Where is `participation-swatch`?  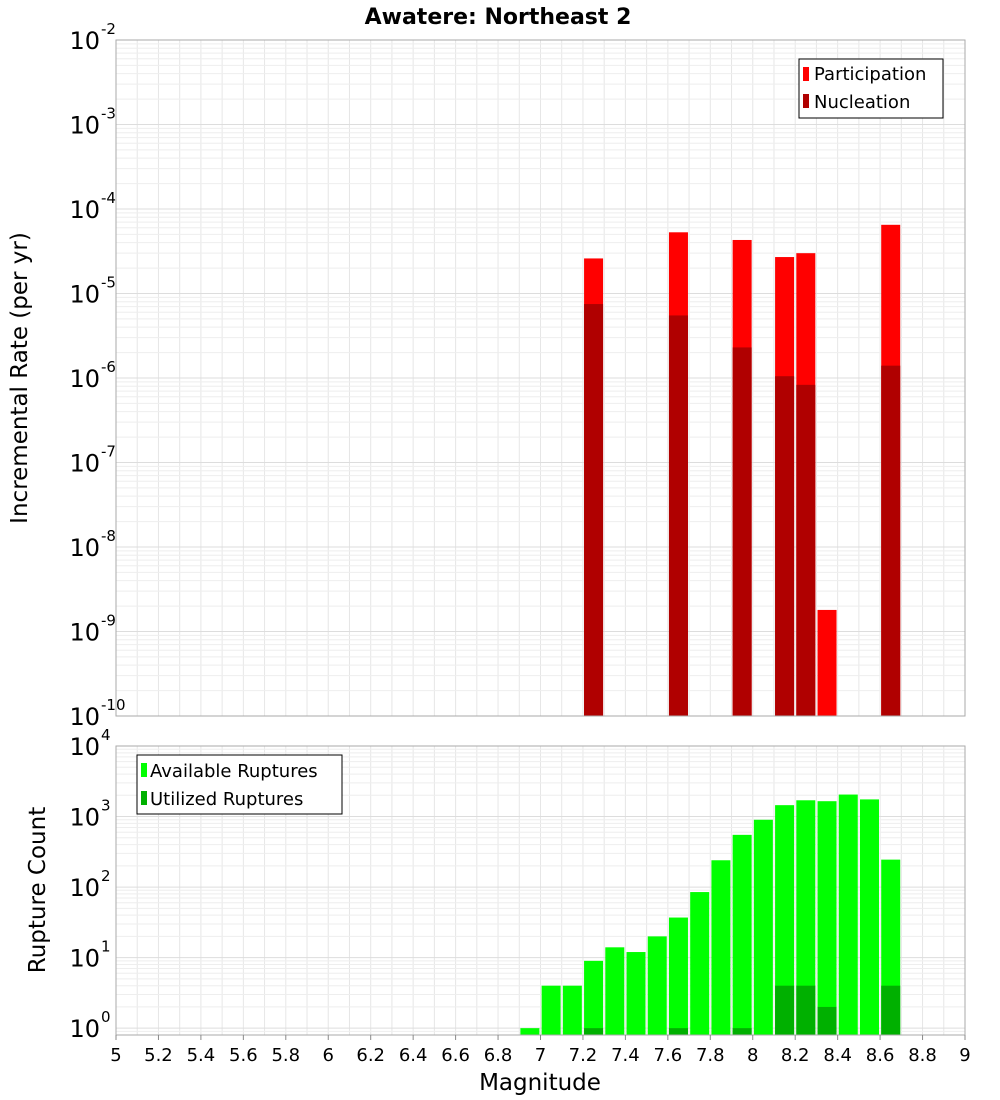
participation-swatch is located at coordinates (806, 74).